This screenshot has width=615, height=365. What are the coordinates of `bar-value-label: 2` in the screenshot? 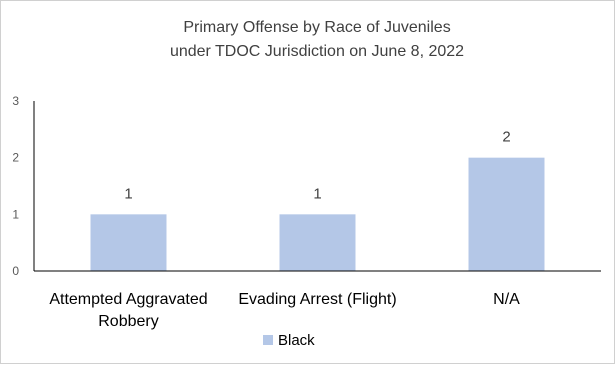 It's located at (506, 137).